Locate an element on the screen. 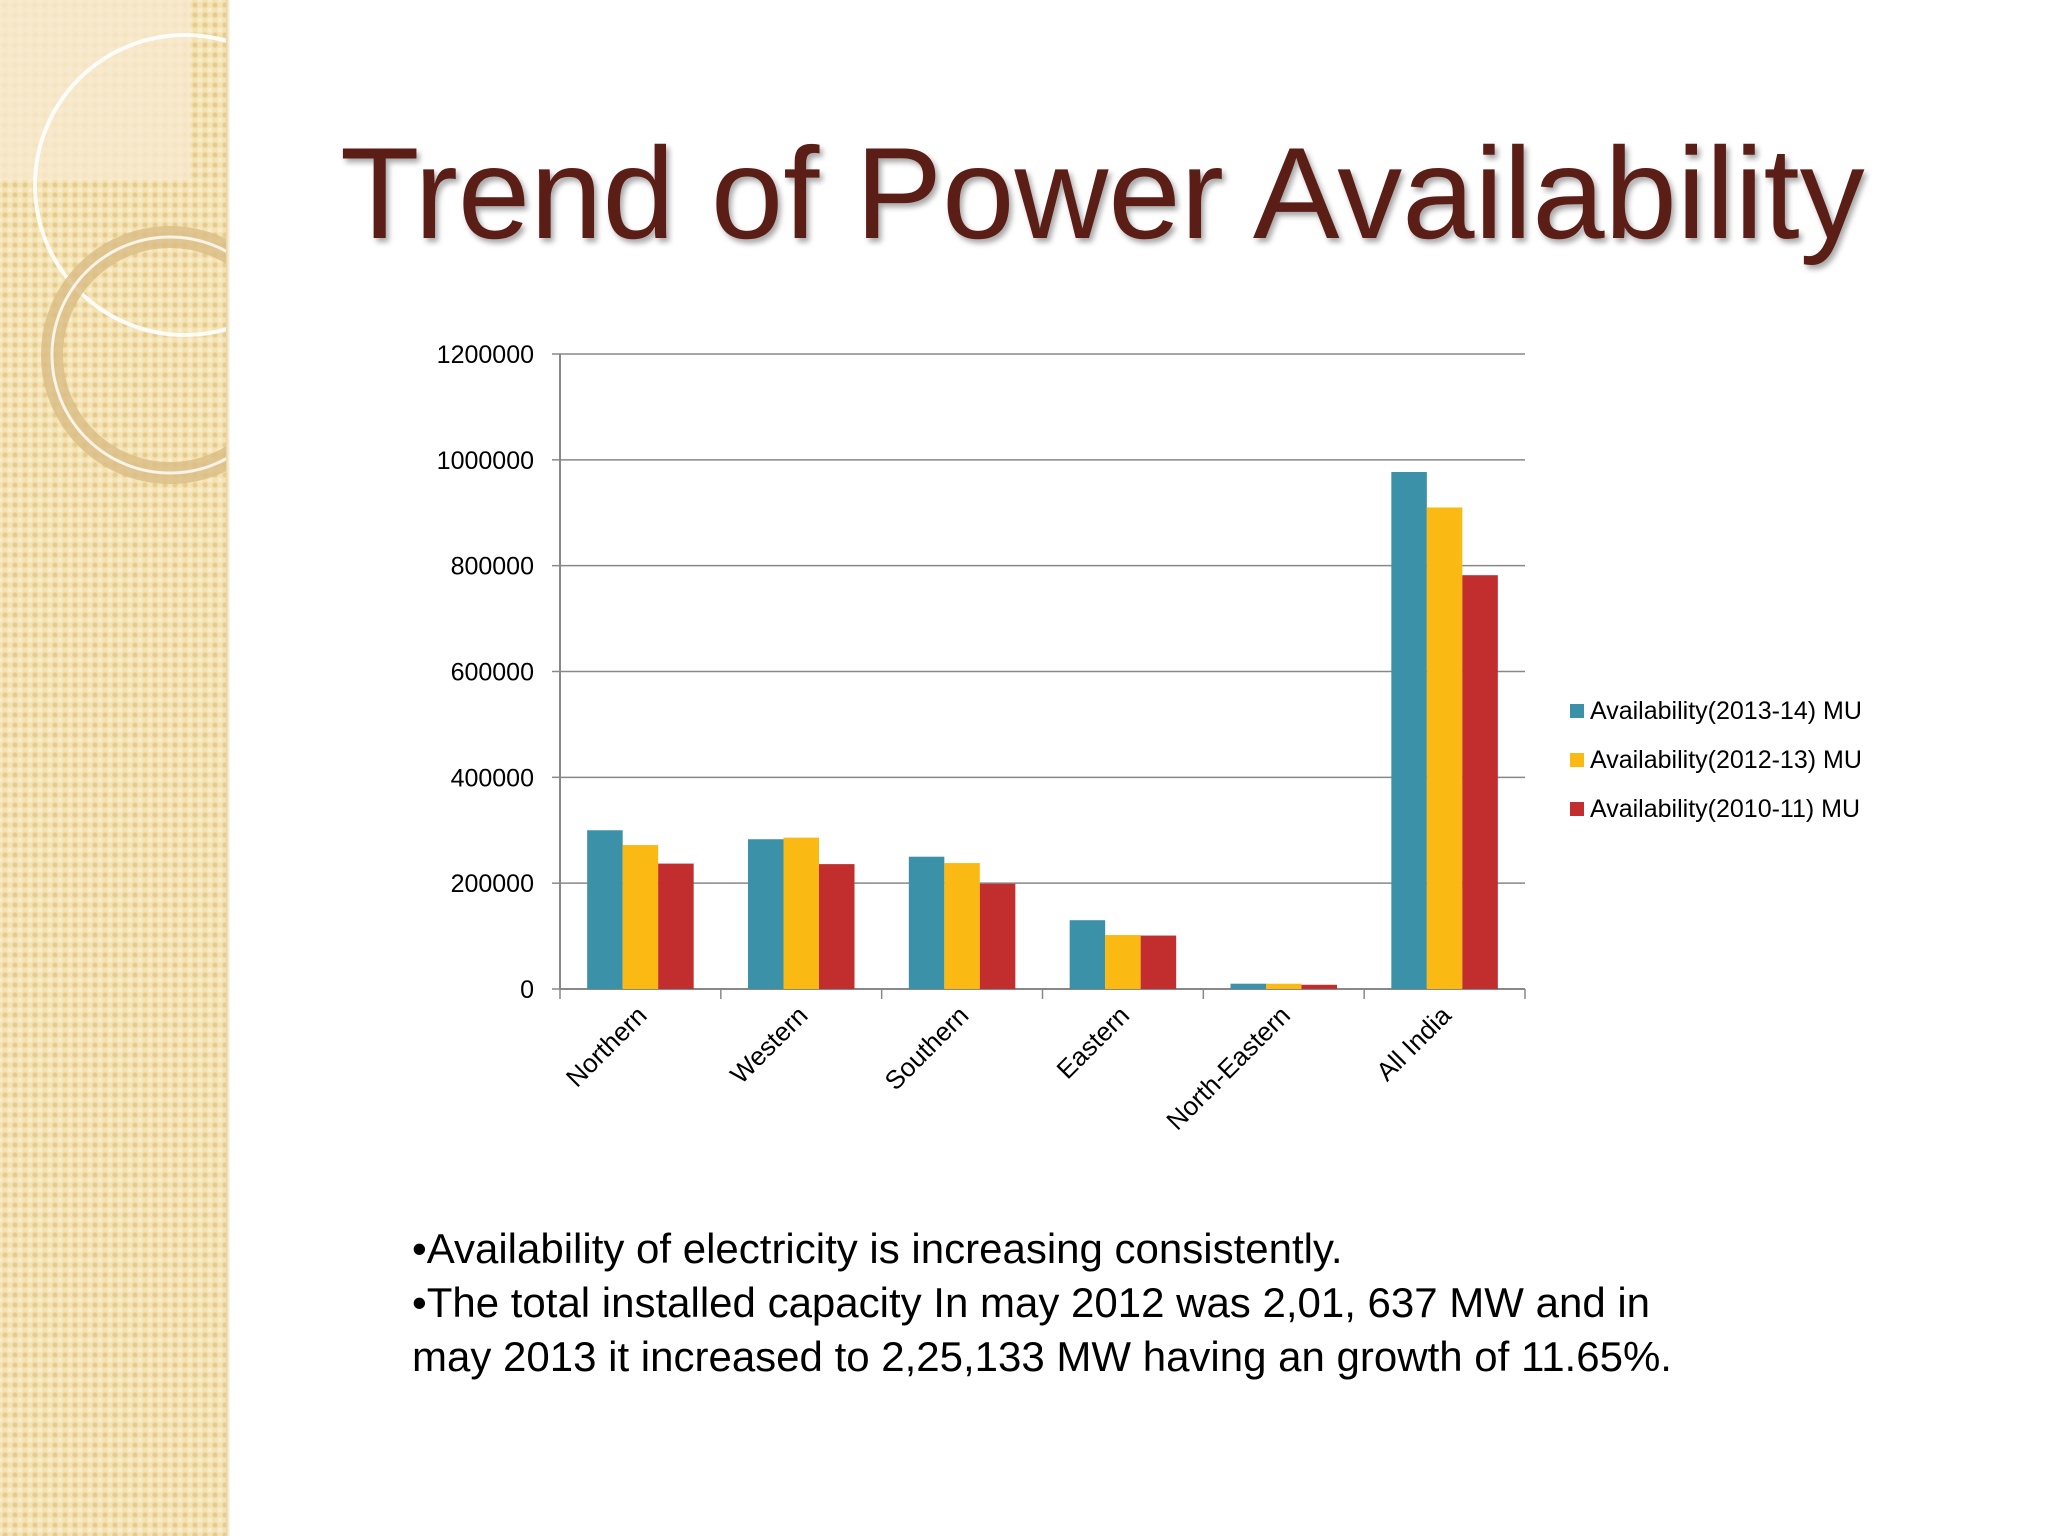 The width and height of the screenshot is (2048, 1536). decorative-side-panel is located at coordinates (114, 768).